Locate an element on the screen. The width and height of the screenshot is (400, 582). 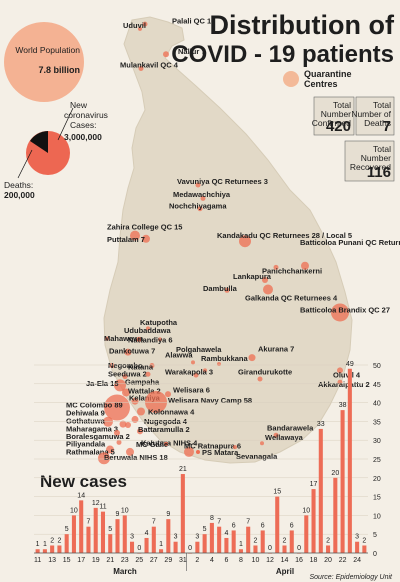
x-tick-label-3: 17 is located at coordinates (81, 560).